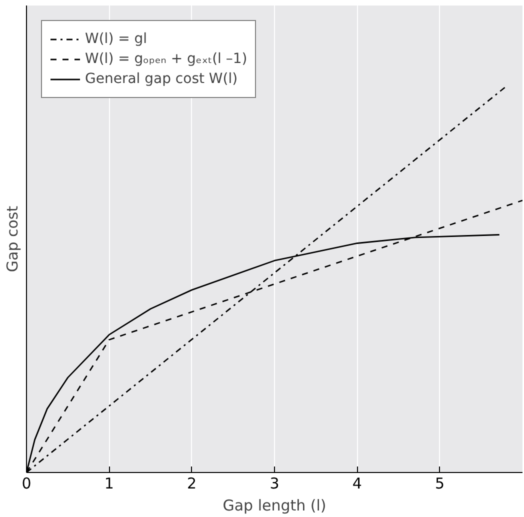 Image resolution: width=524 pixels, height=517 pixels. I want to click on y-axis-title: Gap cost, so click(13, 239).